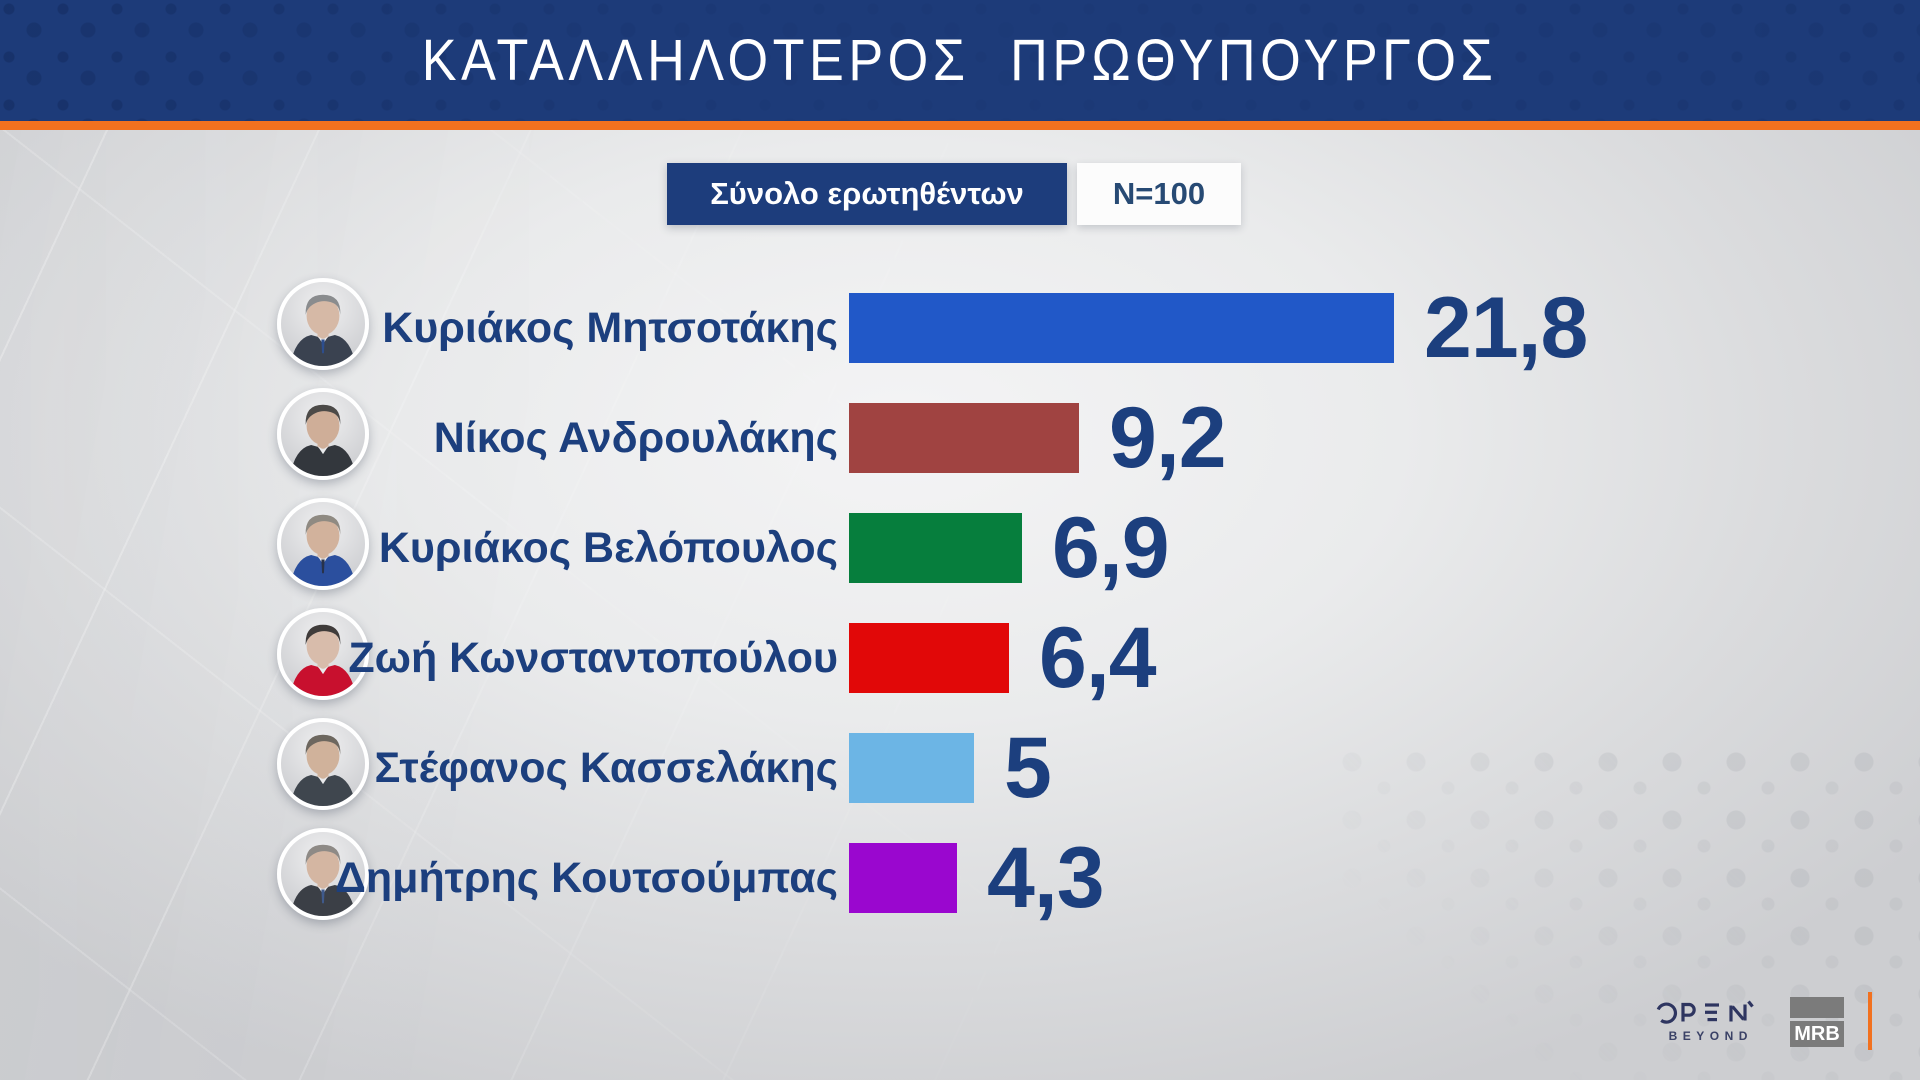 The height and width of the screenshot is (1080, 1920). What do you see at coordinates (1817, 1034) in the screenshot?
I see `mrb-logo-text: MRB` at bounding box center [1817, 1034].